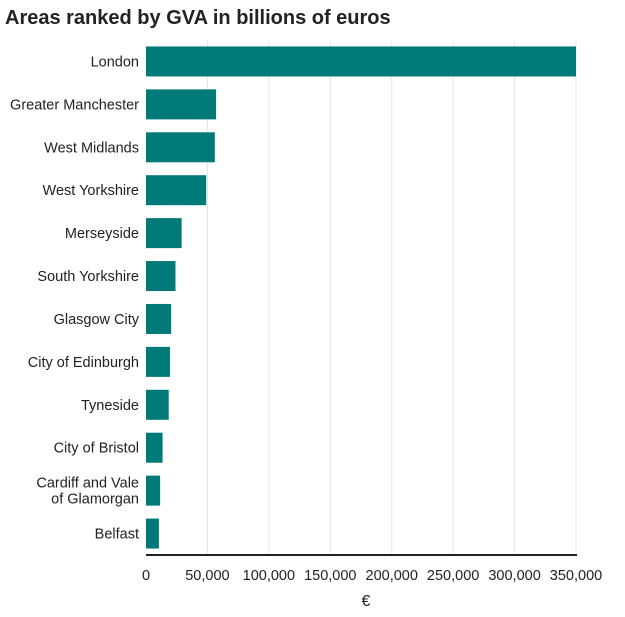  I want to click on category-label: London, so click(115, 62).